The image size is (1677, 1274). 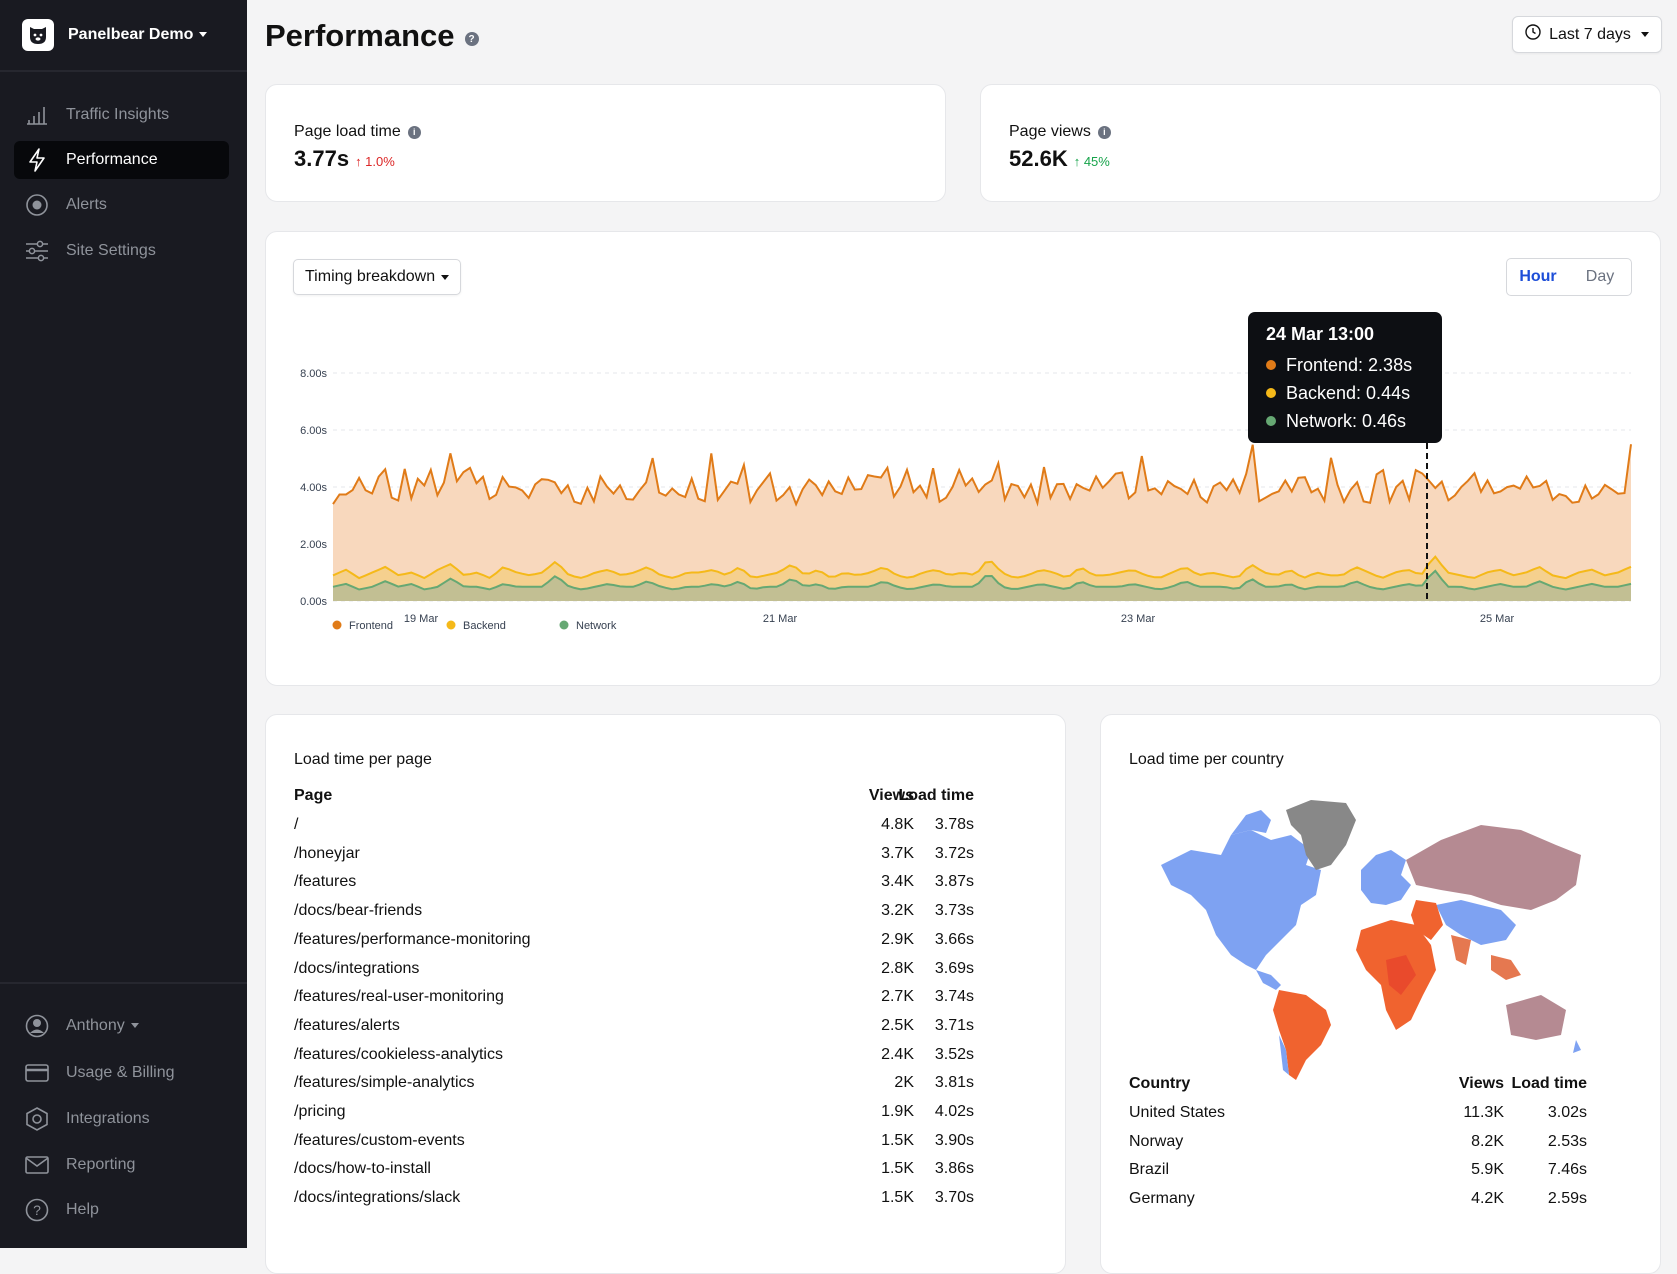 I want to click on table-row: /honeyjar 3.7K 3.72s, so click(x=644, y=860).